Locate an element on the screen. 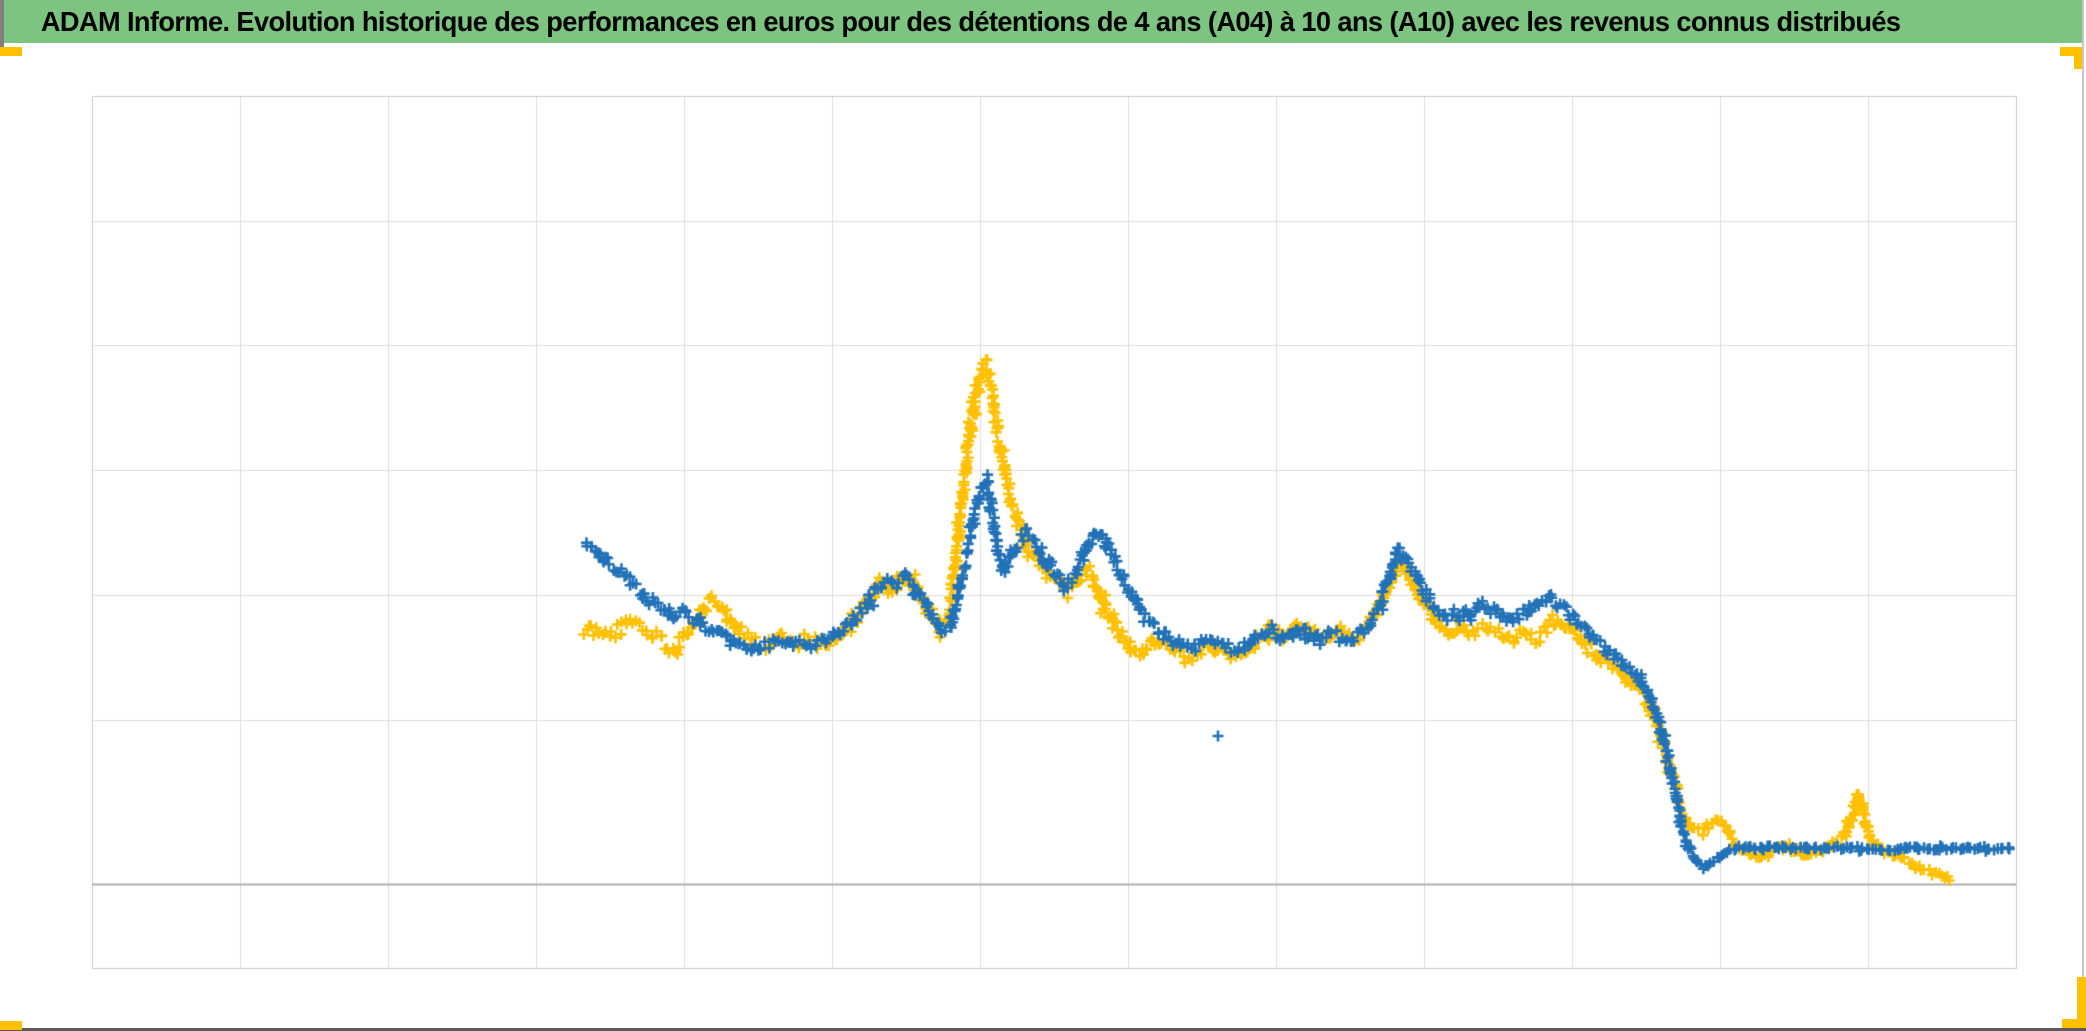 The image size is (2086, 1031). window-edge-left is located at coordinates (2, 28).